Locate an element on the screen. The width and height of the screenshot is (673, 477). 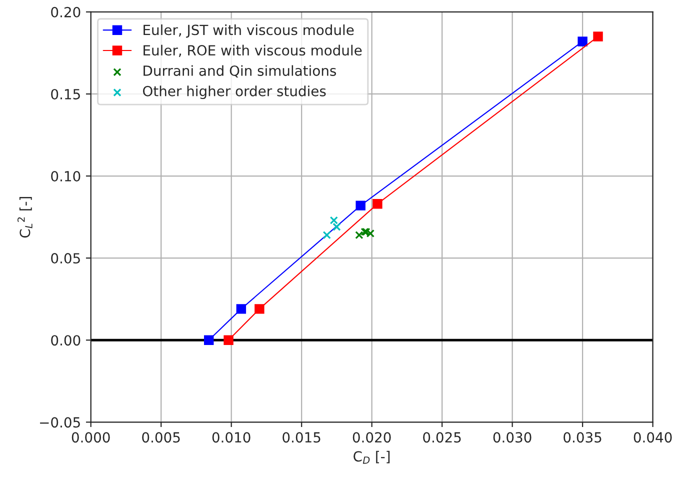
legend-label: Euler, ROE with viscous module is located at coordinates (253, 50).